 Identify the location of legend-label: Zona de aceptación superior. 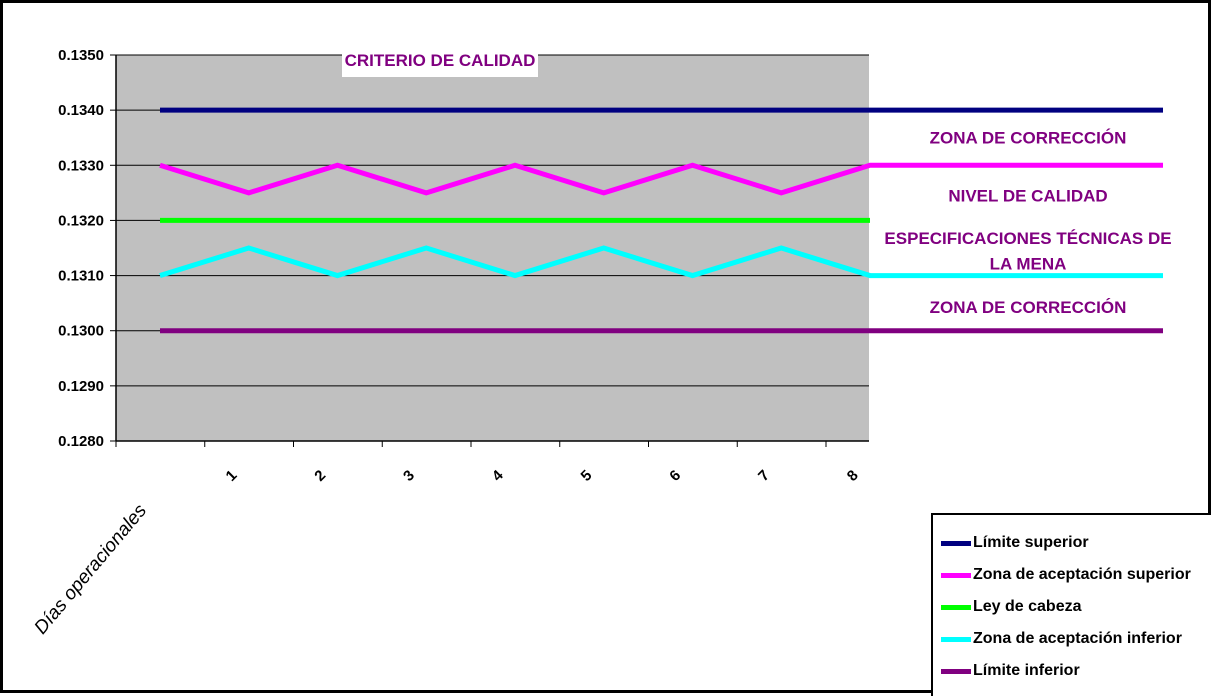
(1082, 574).